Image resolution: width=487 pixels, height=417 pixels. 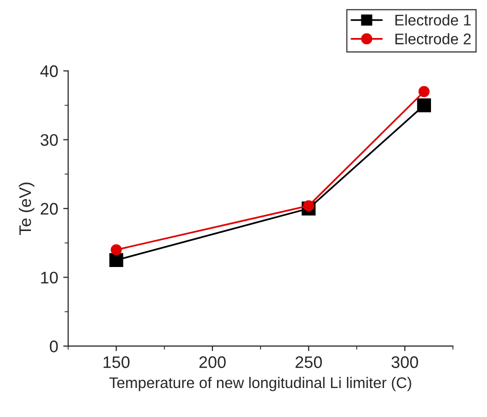 What do you see at coordinates (433, 20) in the screenshot?
I see `legend-label: Electrode 1` at bounding box center [433, 20].